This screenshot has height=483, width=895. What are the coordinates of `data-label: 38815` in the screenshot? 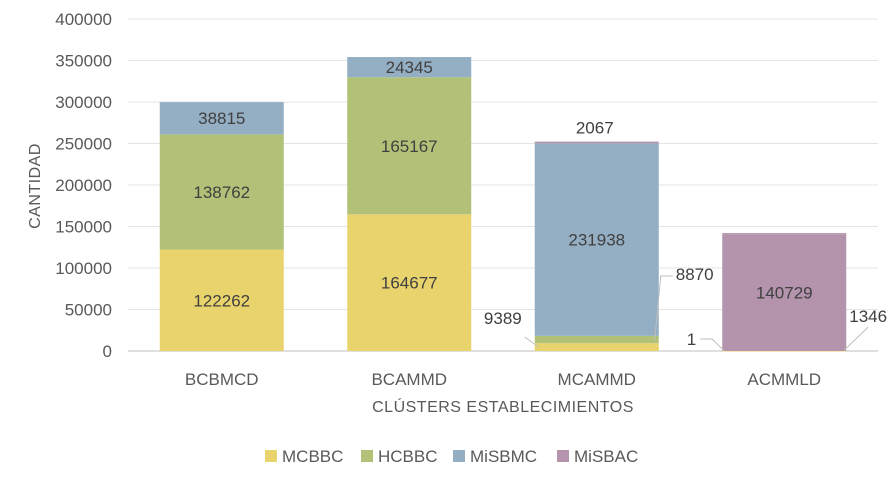 It's located at (221, 118).